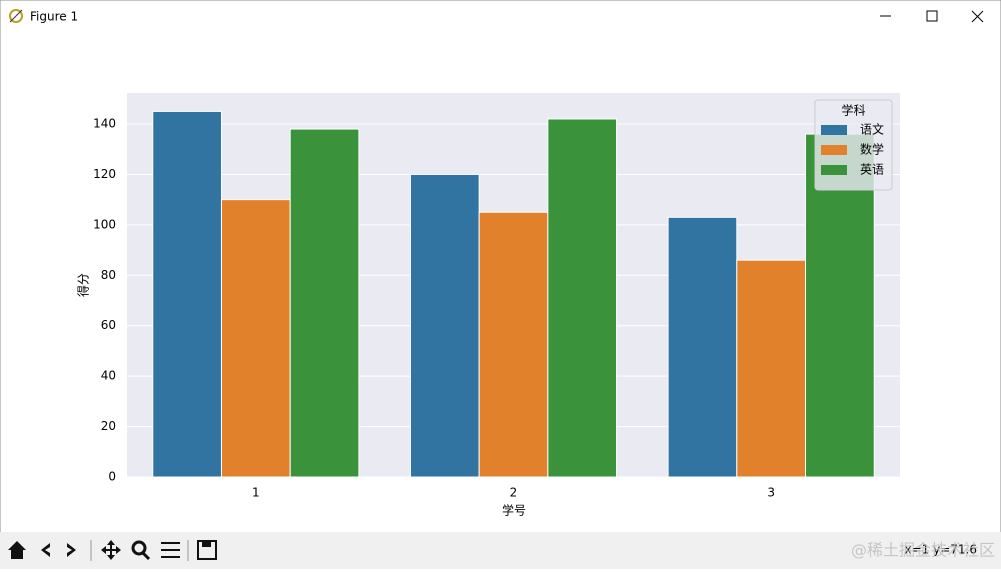 The height and width of the screenshot is (573, 1001). I want to click on watermark: @稀土掘金技术社区, so click(923, 550).